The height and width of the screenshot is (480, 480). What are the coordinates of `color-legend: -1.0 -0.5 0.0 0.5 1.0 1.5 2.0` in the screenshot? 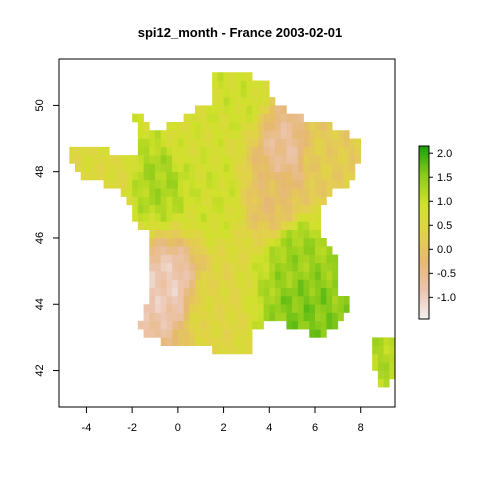 It's located at (437, 232).